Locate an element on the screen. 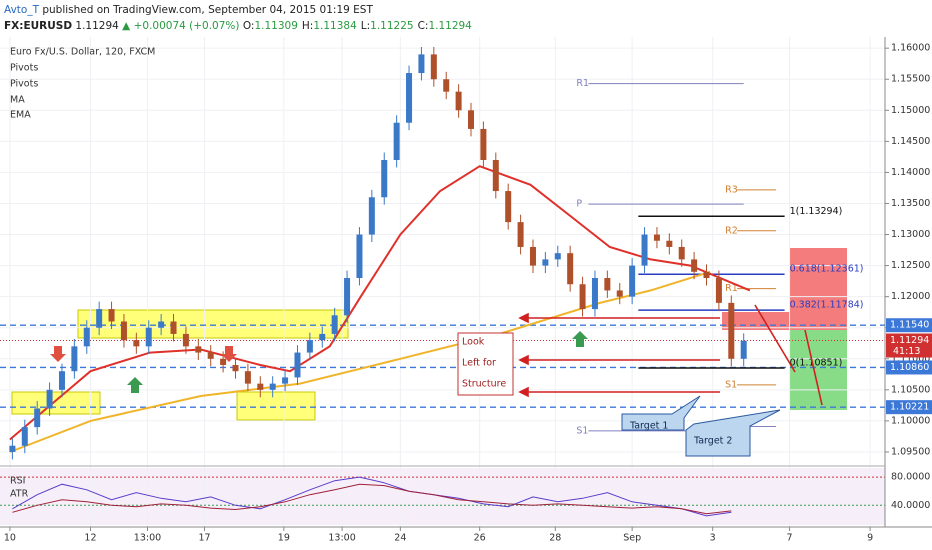 The height and width of the screenshot is (550, 932). down-arrow is located at coordinates (58, 354).